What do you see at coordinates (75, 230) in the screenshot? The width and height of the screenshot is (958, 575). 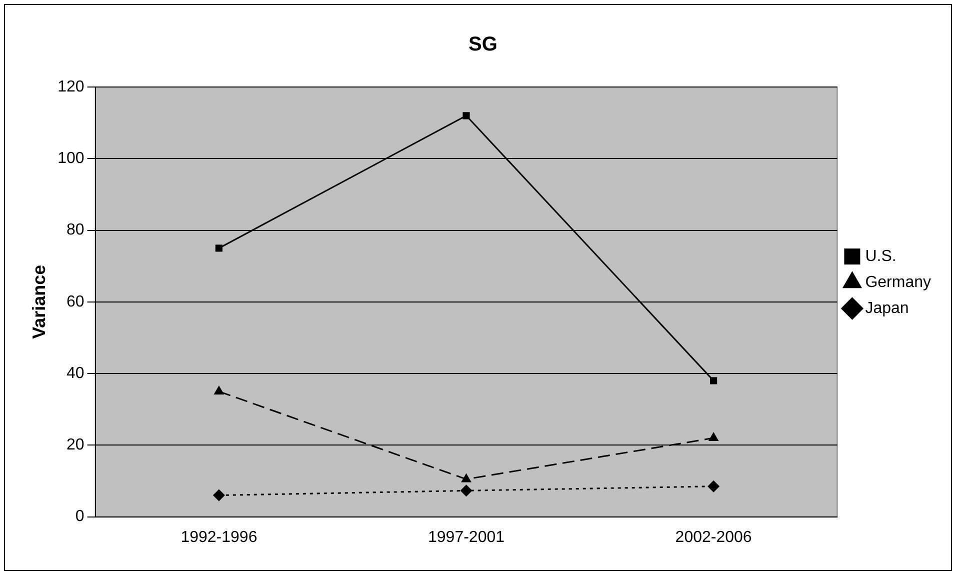 I see `y-tick-label: 80` at bounding box center [75, 230].